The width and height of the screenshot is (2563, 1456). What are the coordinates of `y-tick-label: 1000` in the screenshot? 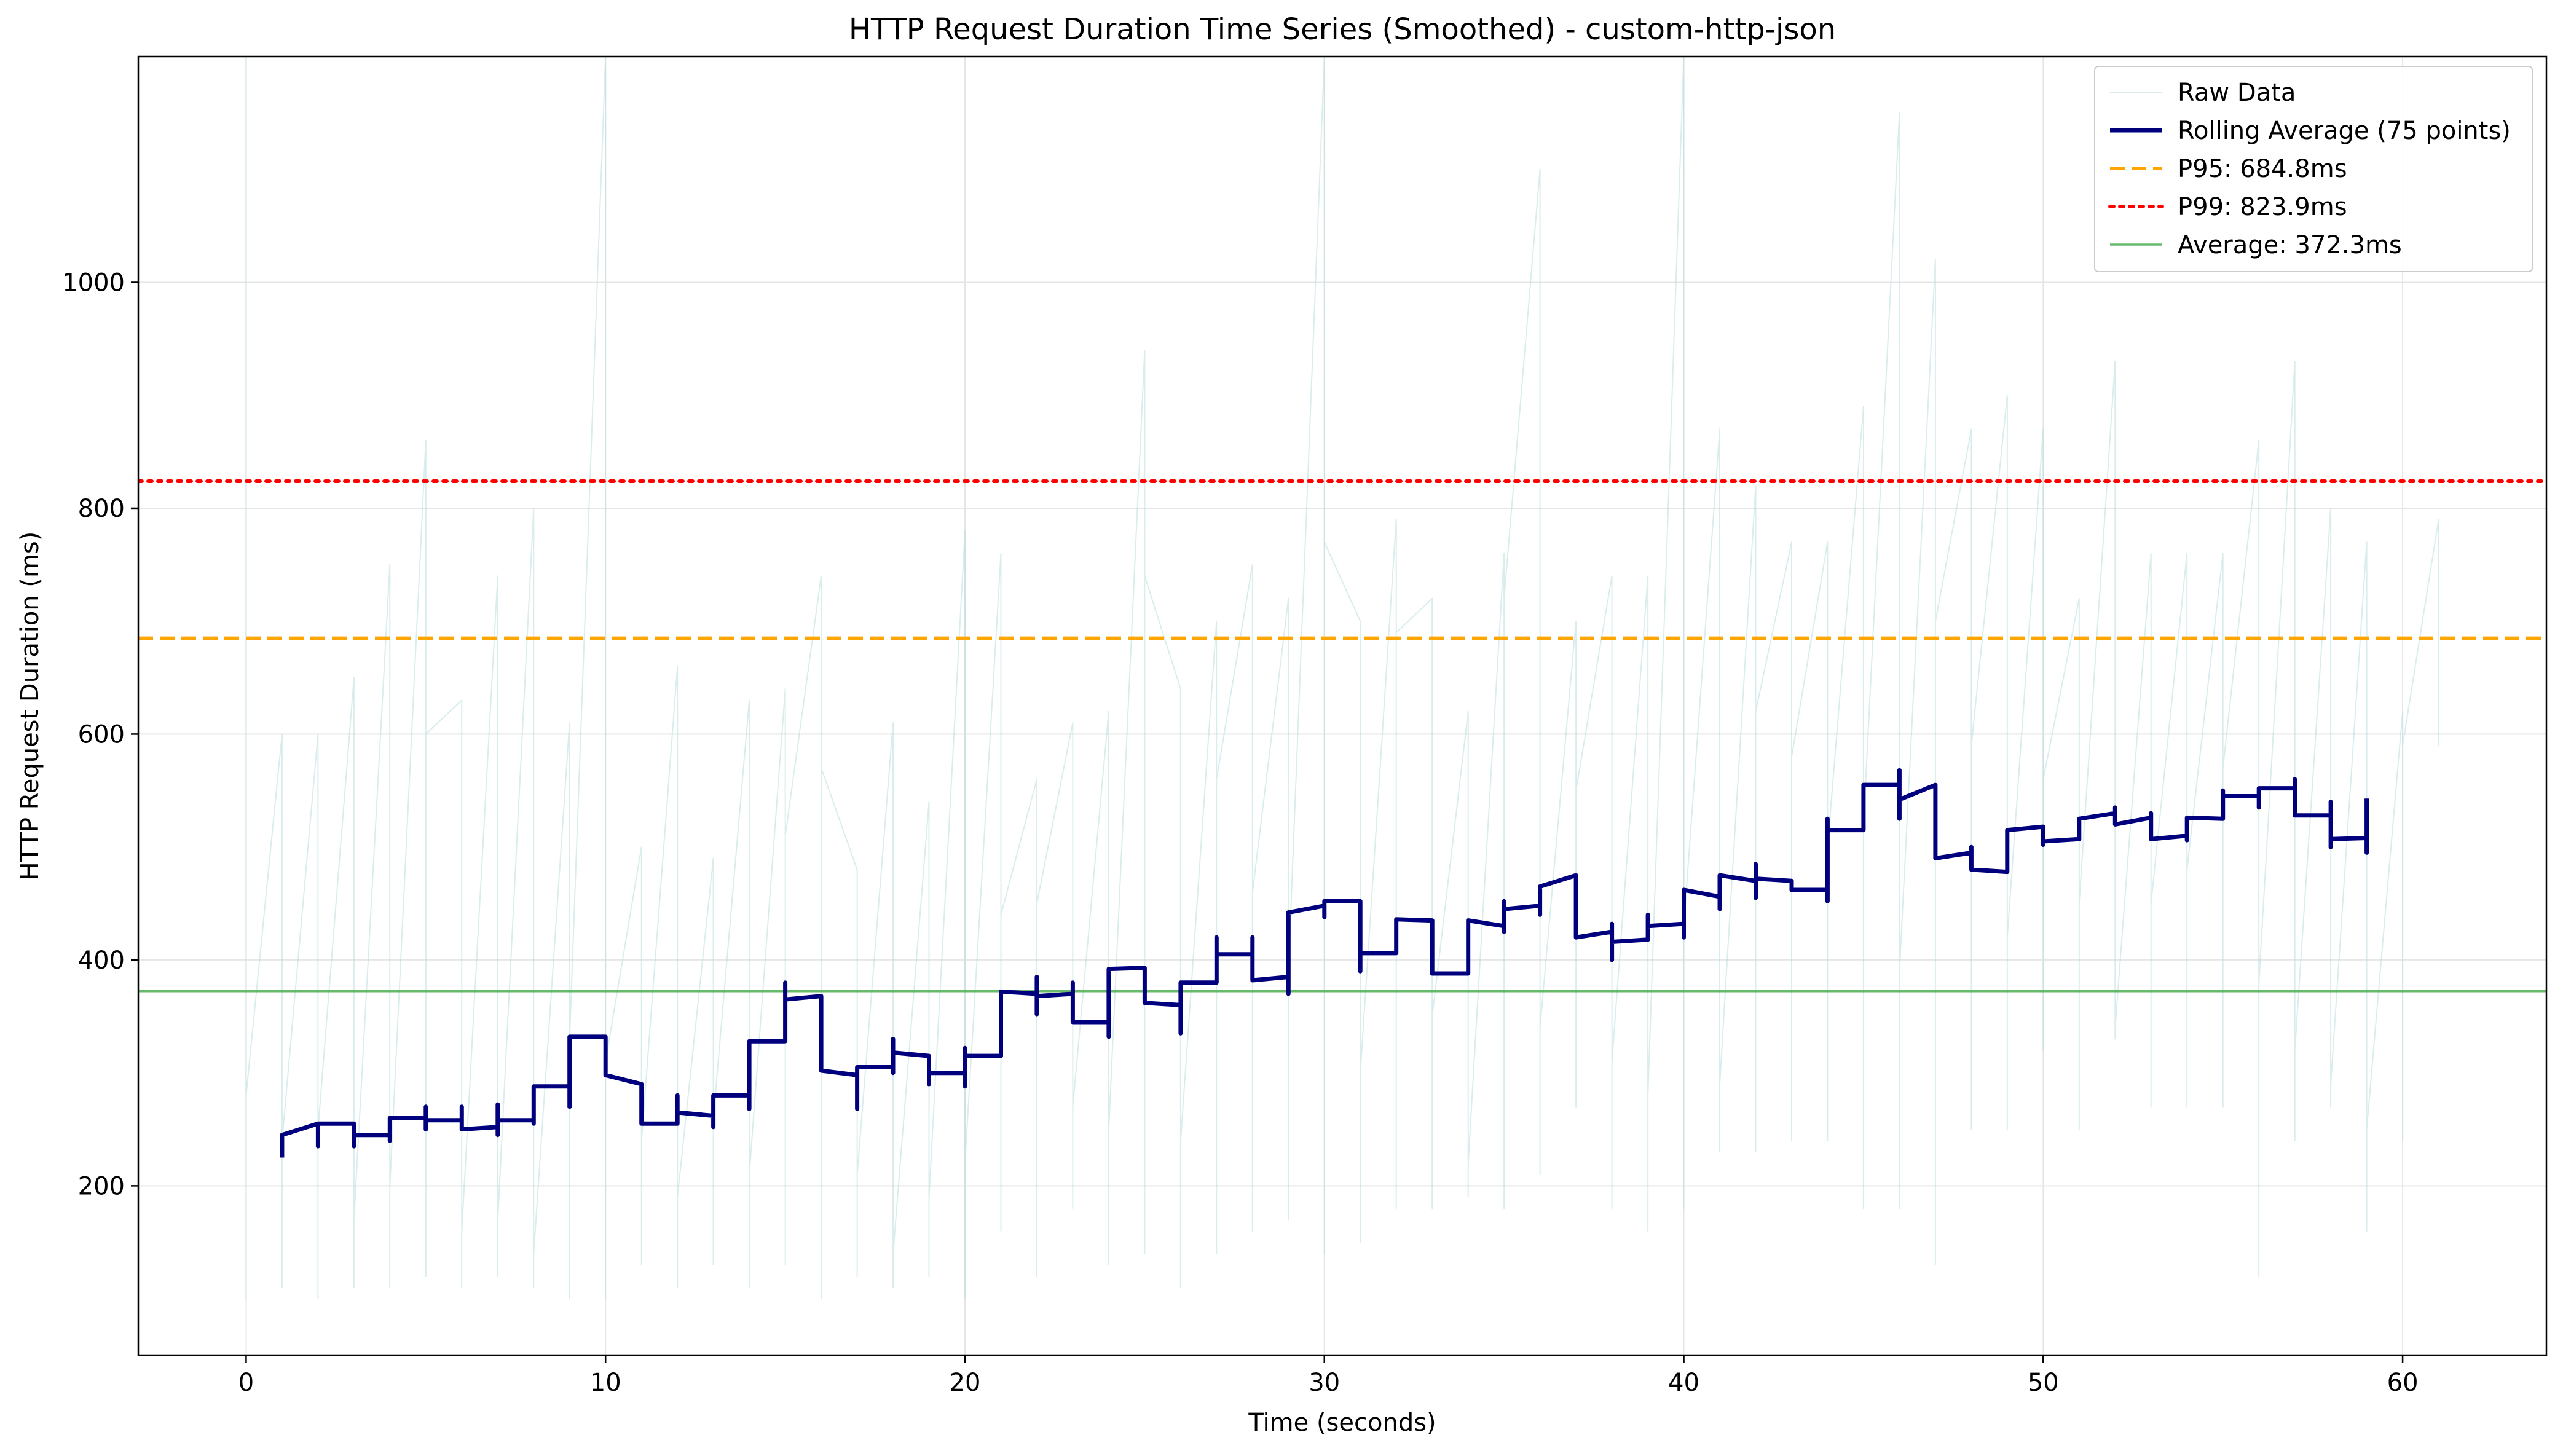 It's located at (93, 283).